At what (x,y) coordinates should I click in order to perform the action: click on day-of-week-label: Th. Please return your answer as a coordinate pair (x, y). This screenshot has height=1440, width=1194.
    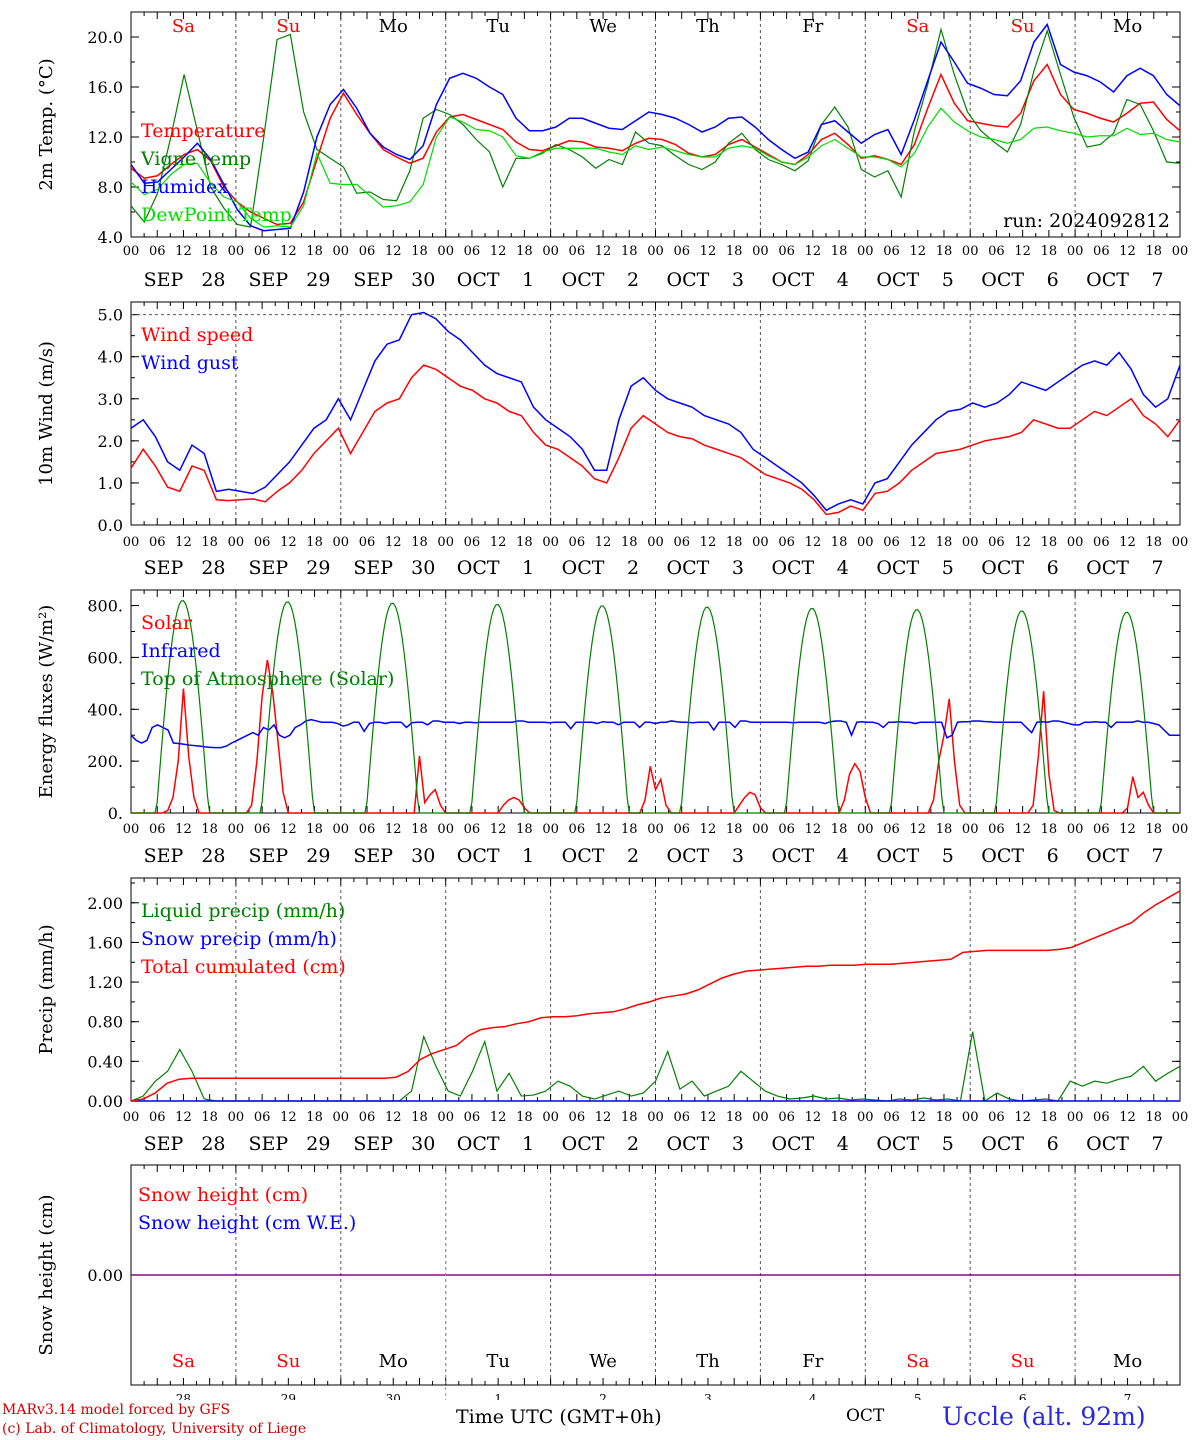
    Looking at the image, I should click on (708, 26).